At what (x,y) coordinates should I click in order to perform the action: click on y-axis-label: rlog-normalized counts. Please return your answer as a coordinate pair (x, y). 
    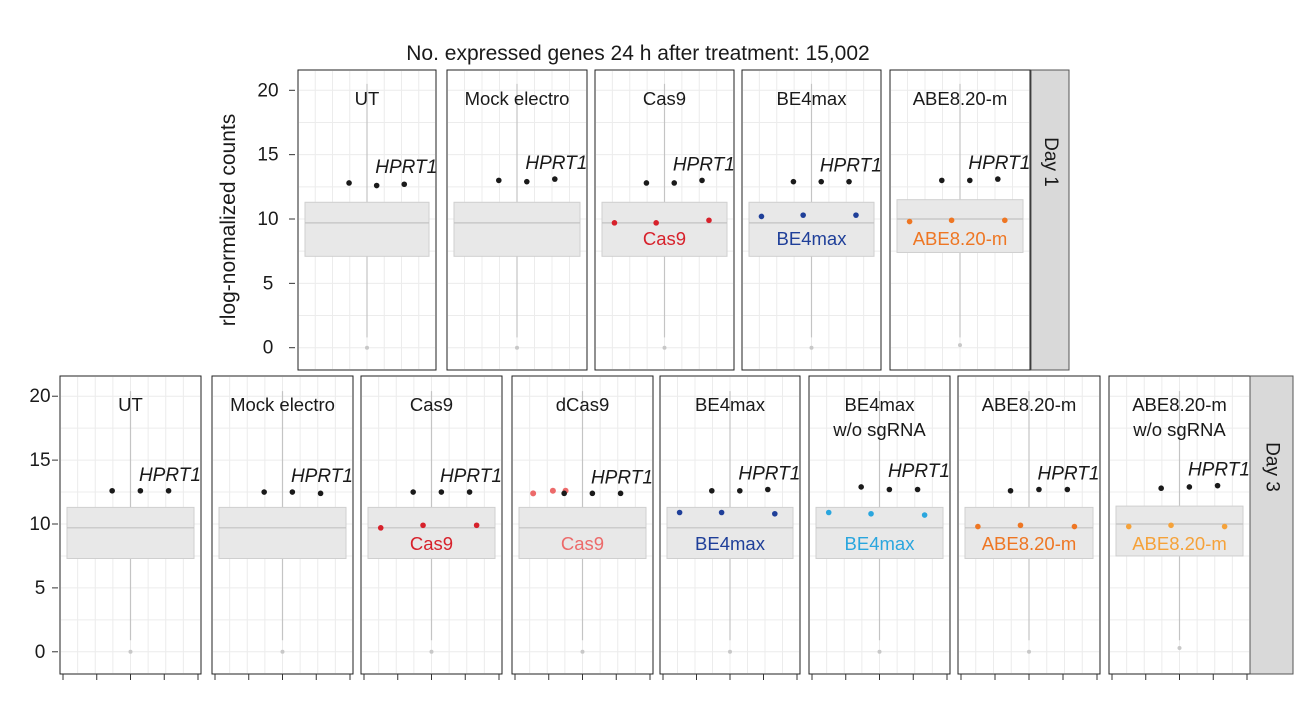
    Looking at the image, I should click on (228, 220).